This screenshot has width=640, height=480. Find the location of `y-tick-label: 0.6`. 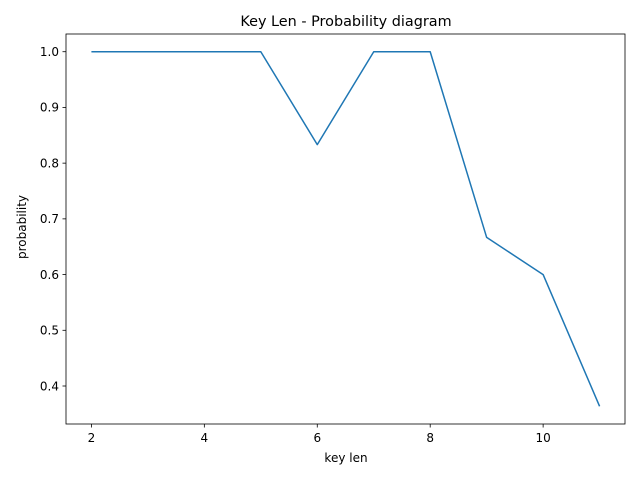

y-tick-label: 0.6 is located at coordinates (49, 275).